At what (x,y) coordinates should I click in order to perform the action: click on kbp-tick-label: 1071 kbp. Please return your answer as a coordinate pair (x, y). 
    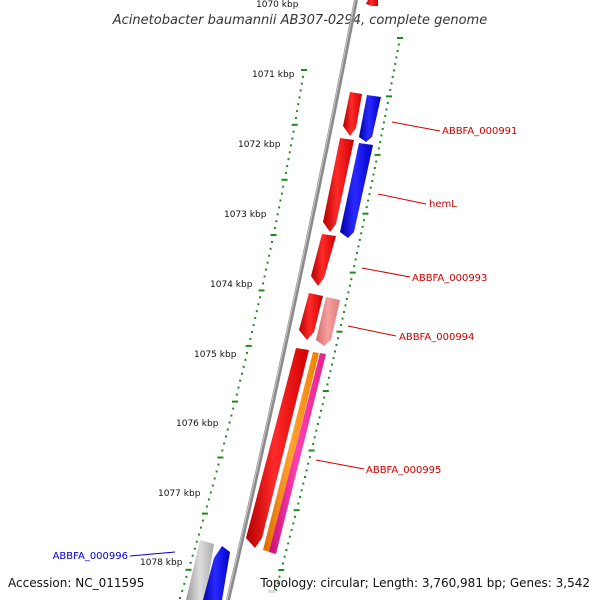
    Looking at the image, I should click on (273, 75).